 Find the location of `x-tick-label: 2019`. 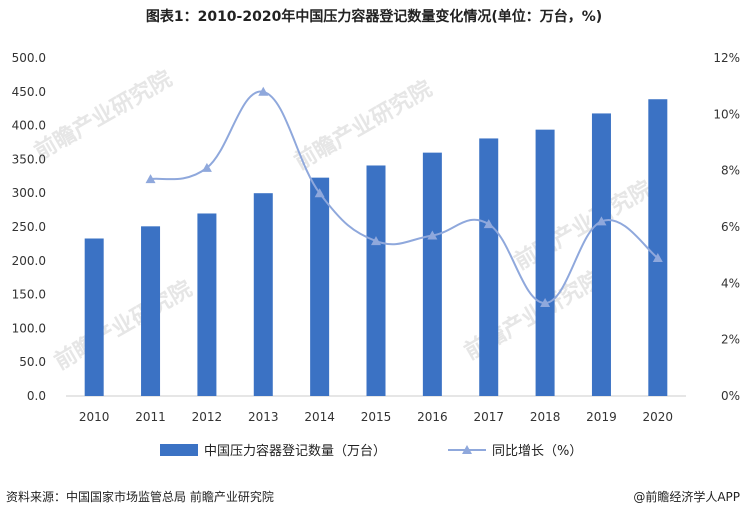

x-tick-label: 2019 is located at coordinates (601, 417).